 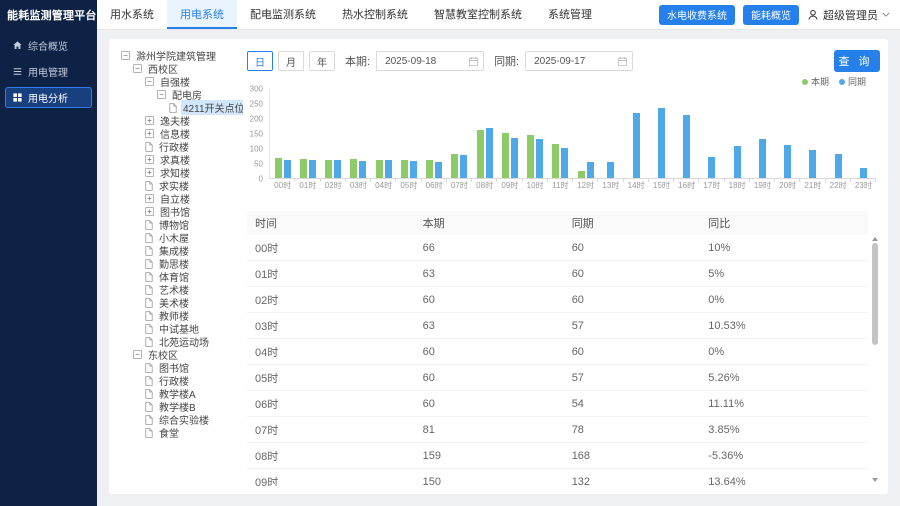 What do you see at coordinates (181, 342) in the screenshot?
I see `tree-node: 北苑运动场` at bounding box center [181, 342].